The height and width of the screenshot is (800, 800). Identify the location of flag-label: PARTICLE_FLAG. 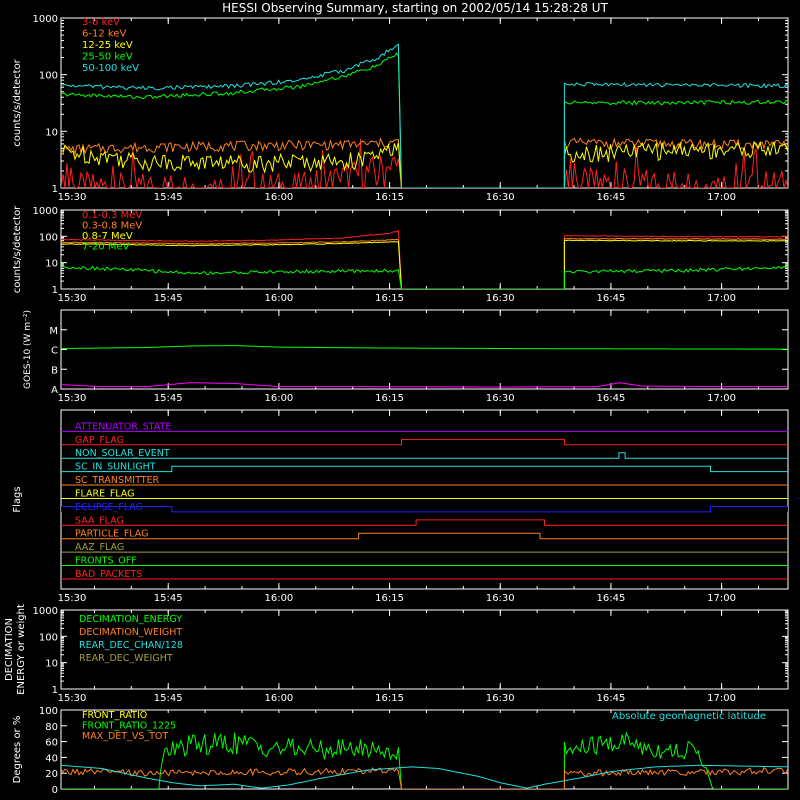
(111, 534).